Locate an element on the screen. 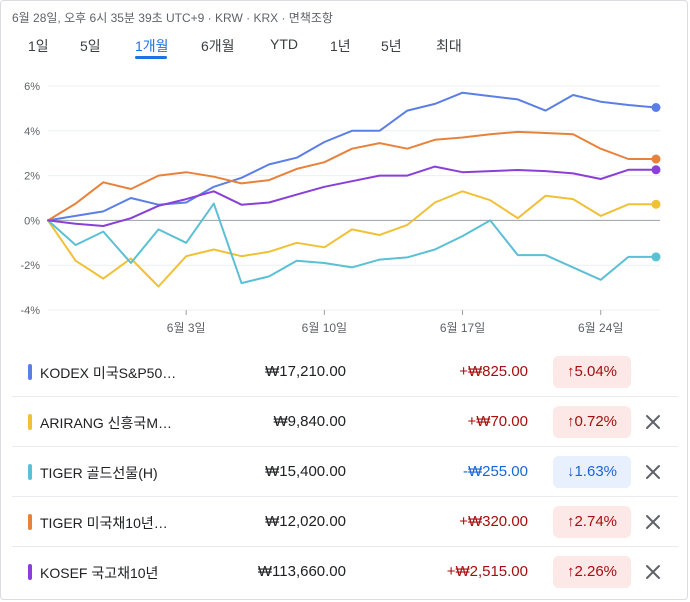 Image resolution: width=690 pixels, height=602 pixels. percent-value: 1.63% is located at coordinates (596, 471).